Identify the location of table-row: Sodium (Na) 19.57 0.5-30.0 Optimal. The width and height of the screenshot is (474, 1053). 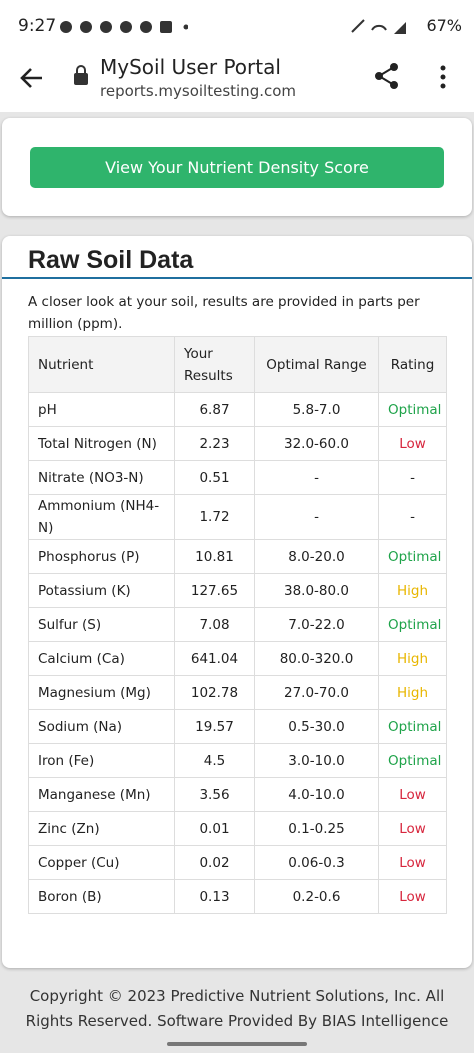
(237, 726).